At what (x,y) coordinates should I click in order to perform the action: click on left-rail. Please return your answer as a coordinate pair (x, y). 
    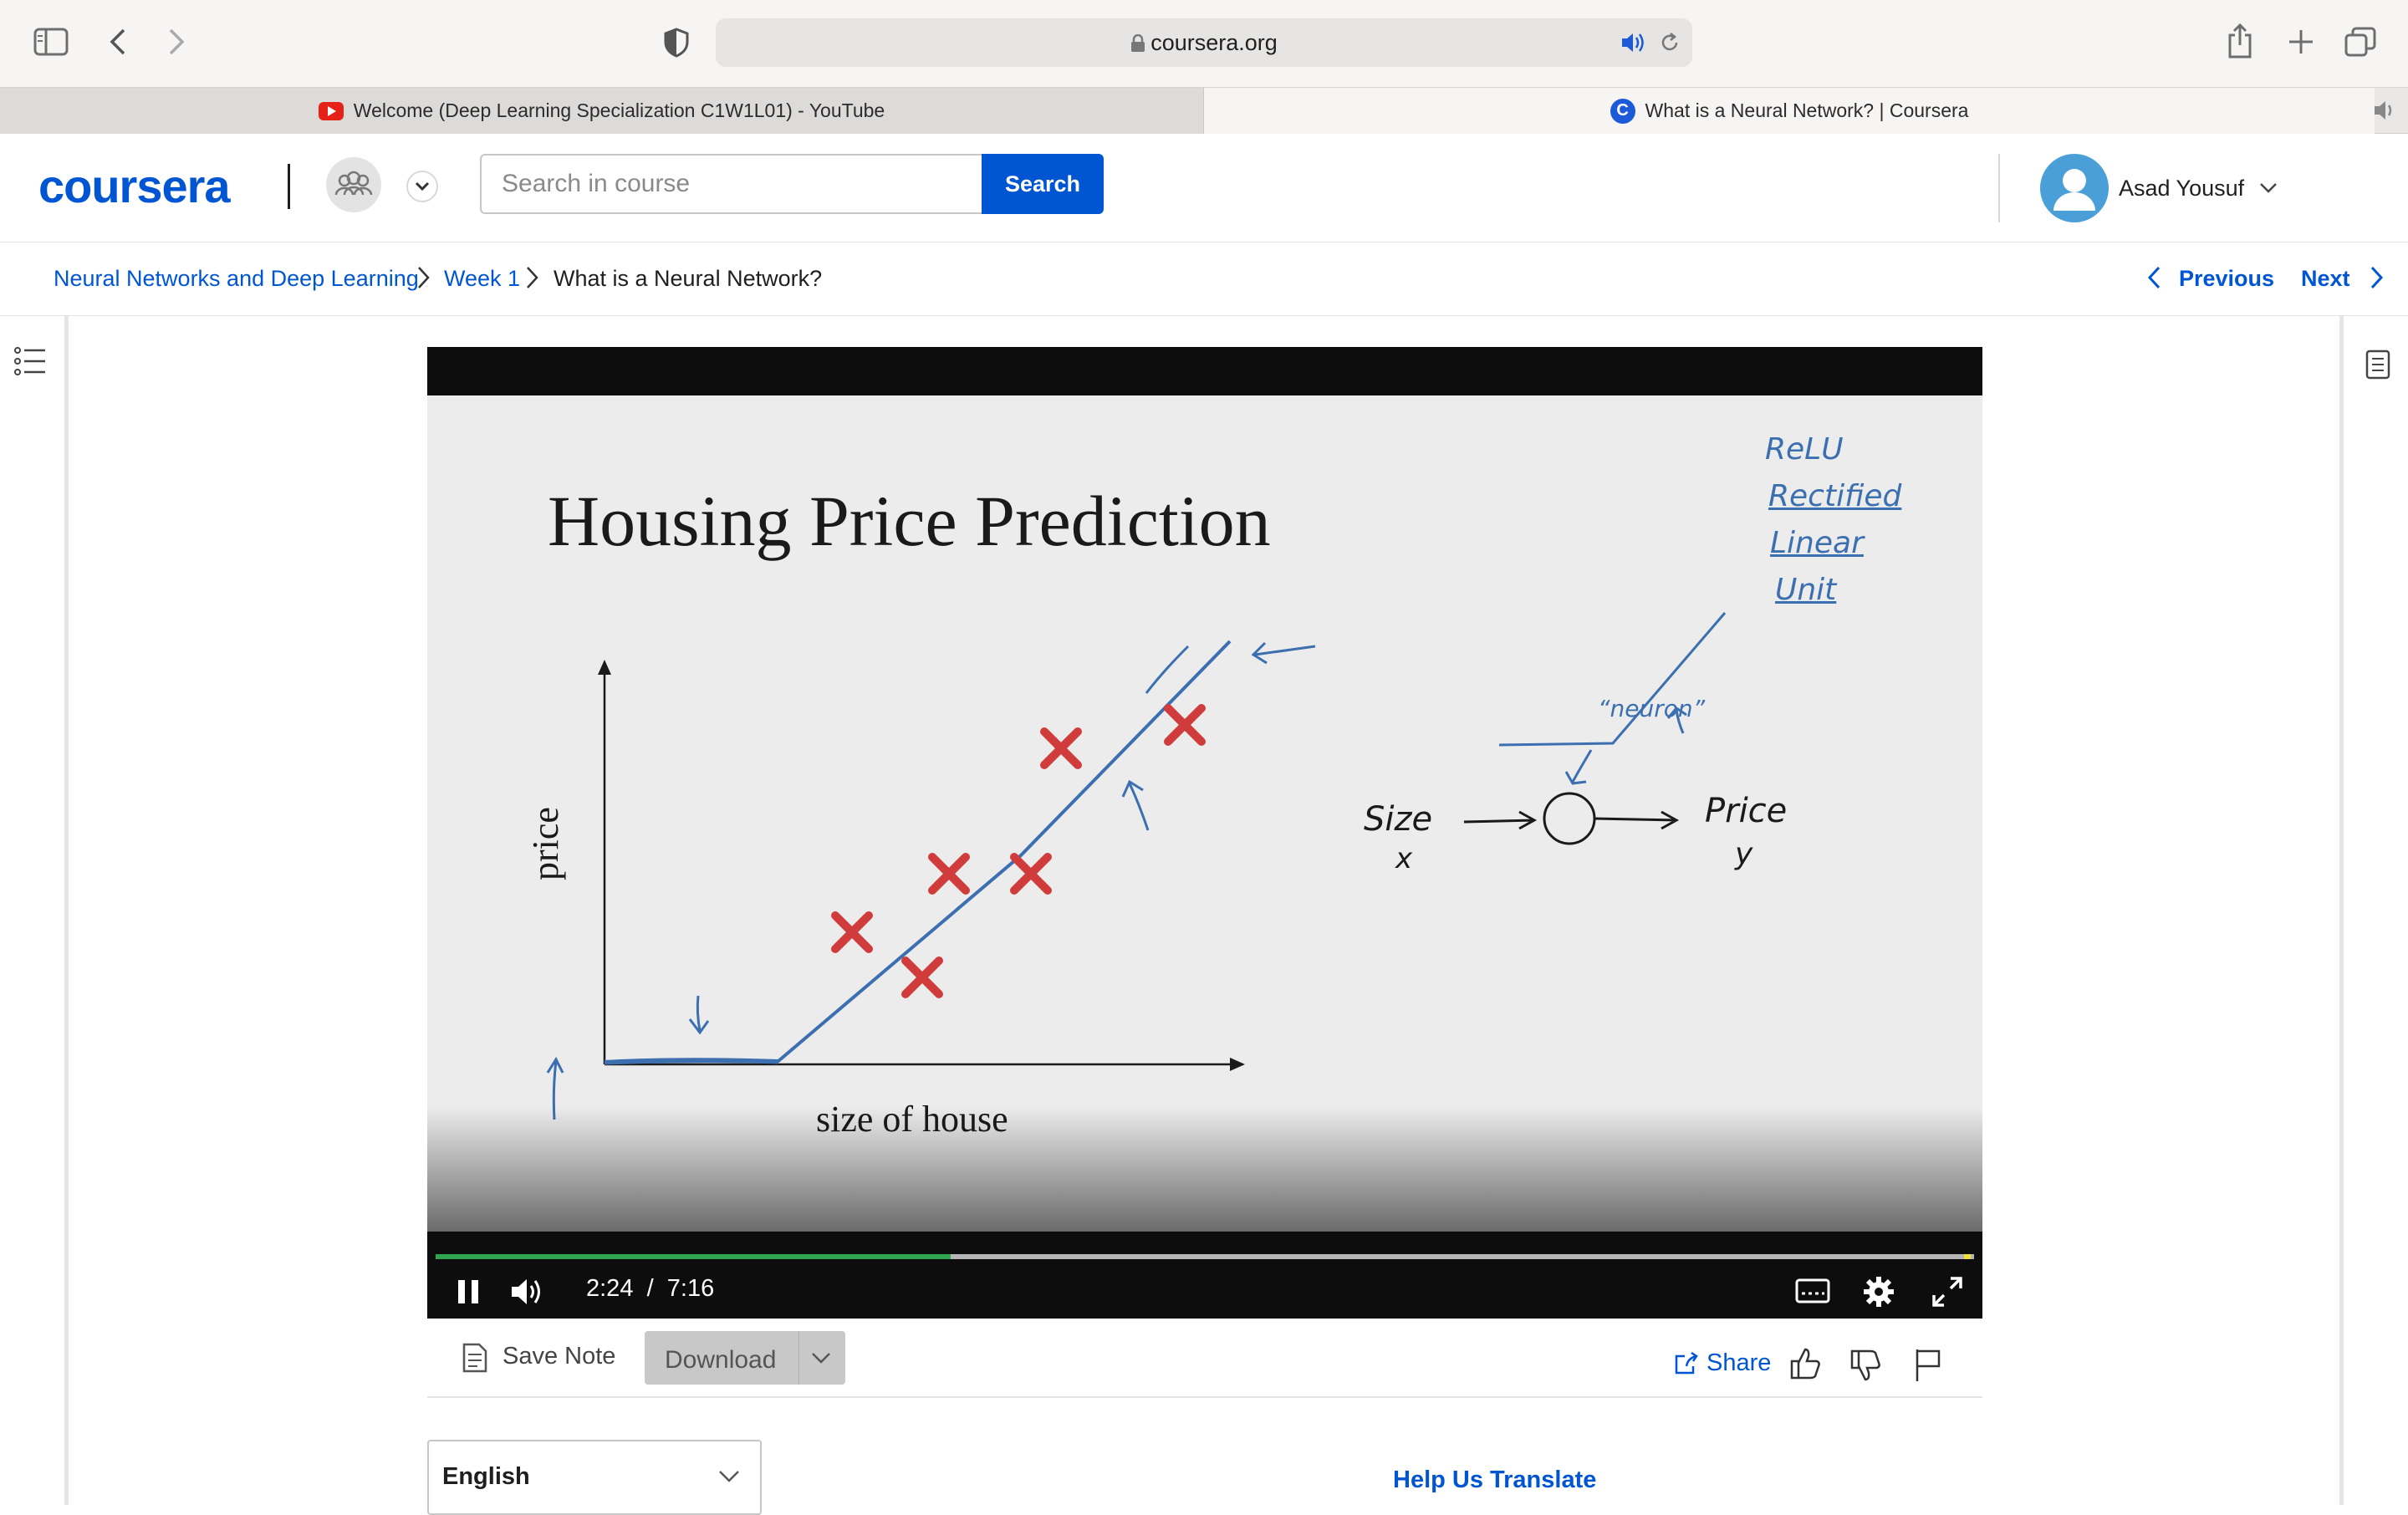
    Looking at the image, I should click on (35, 910).